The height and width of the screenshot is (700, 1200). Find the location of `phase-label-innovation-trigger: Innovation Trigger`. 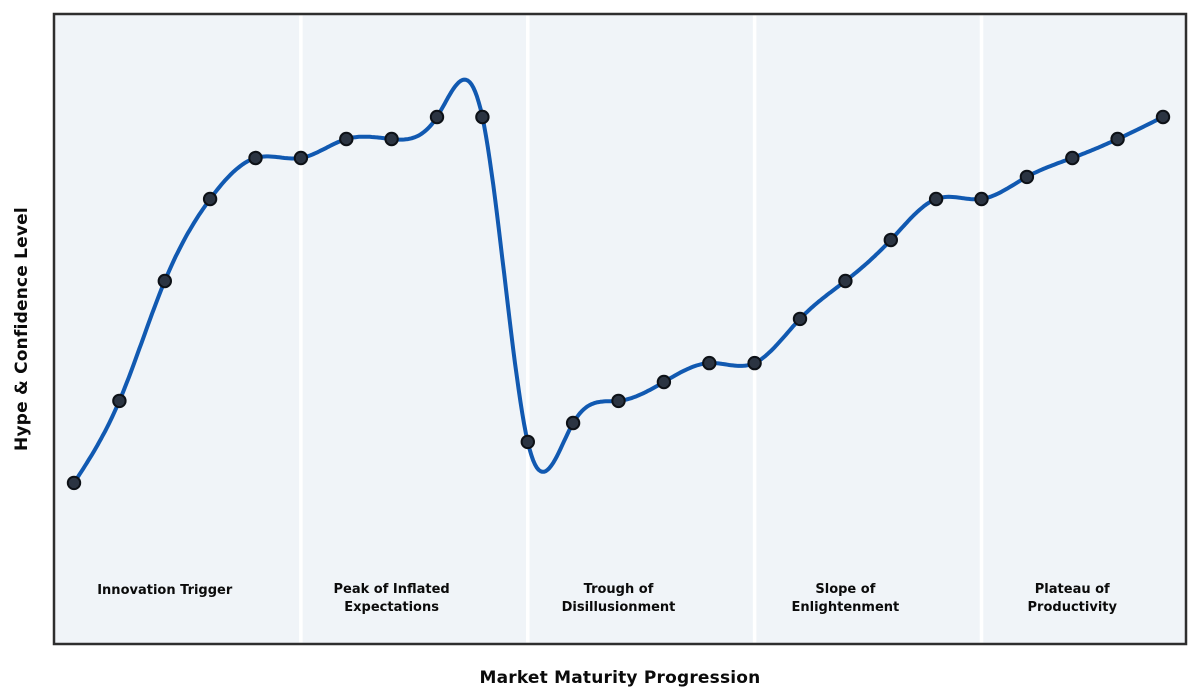

phase-label-innovation-trigger: Innovation Trigger is located at coordinates (165, 590).